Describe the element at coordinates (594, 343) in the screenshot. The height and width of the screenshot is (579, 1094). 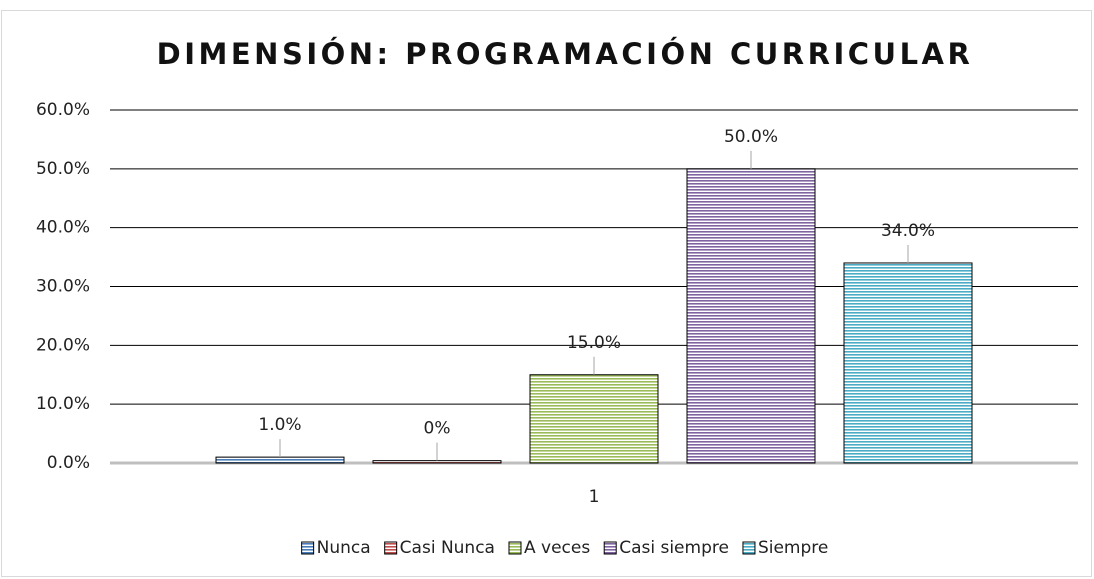
I see `data-label: 15.0%` at that location.